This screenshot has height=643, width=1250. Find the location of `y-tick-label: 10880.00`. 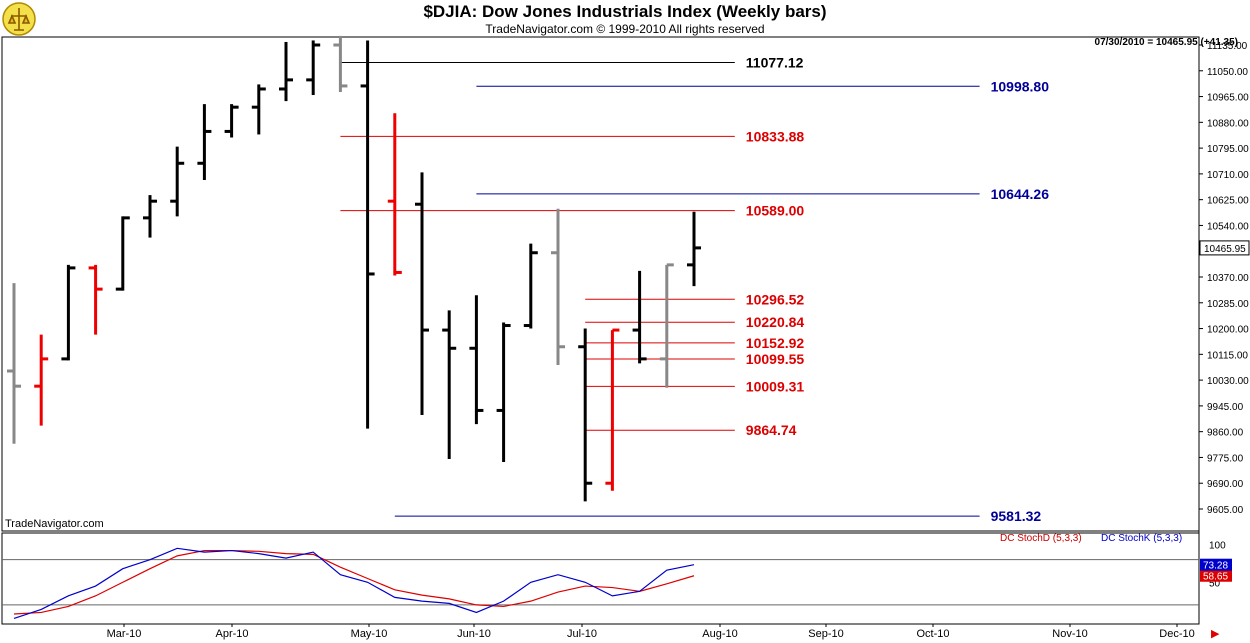

y-tick-label: 10880.00 is located at coordinates (1228, 123).